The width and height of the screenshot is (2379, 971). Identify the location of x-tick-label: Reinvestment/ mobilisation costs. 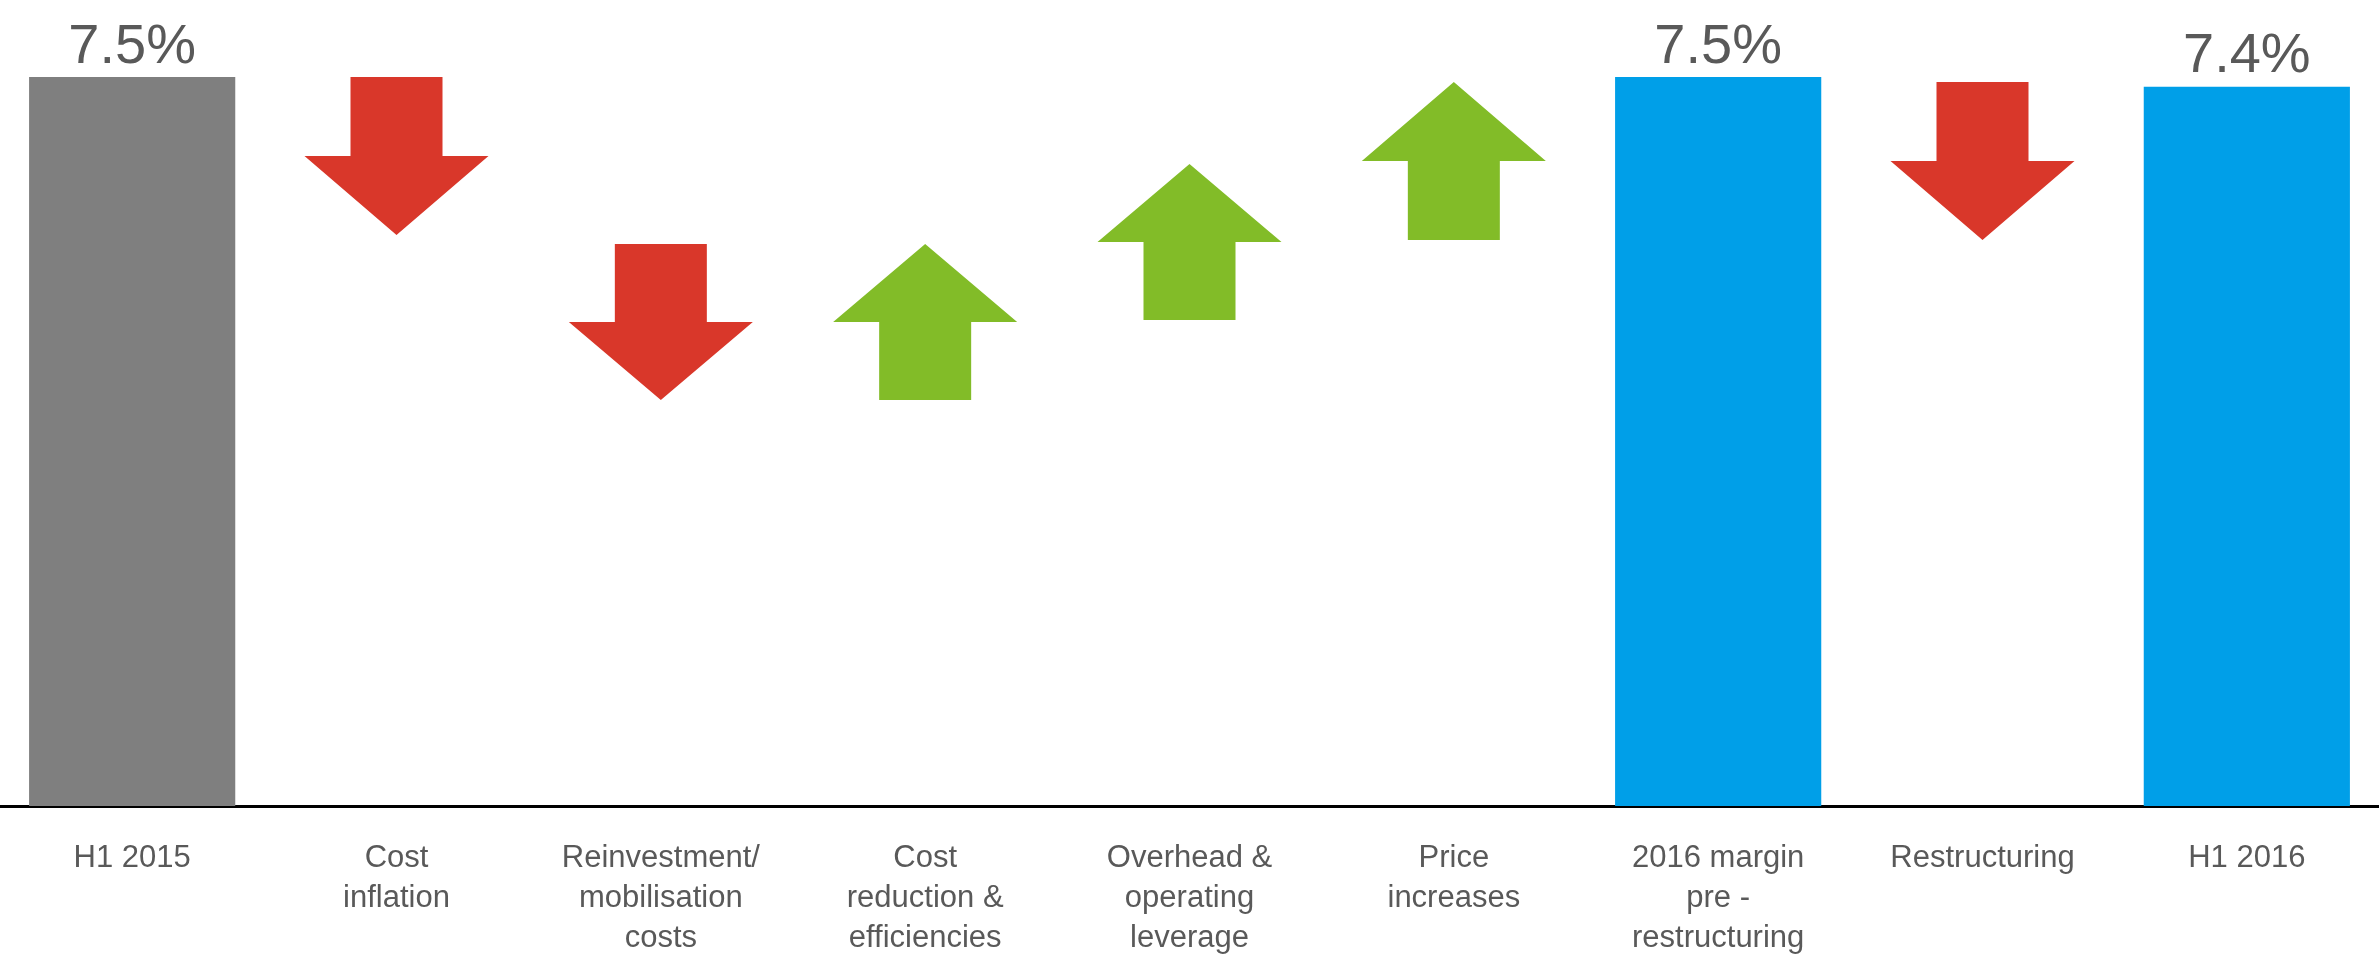
(661, 896).